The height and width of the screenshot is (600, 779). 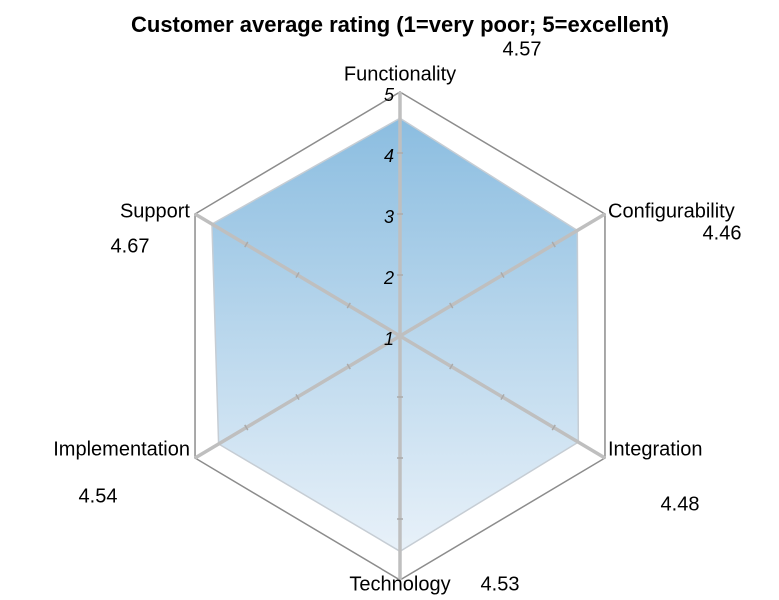 What do you see at coordinates (389, 156) in the screenshot?
I see `y-tick-label: 4` at bounding box center [389, 156].